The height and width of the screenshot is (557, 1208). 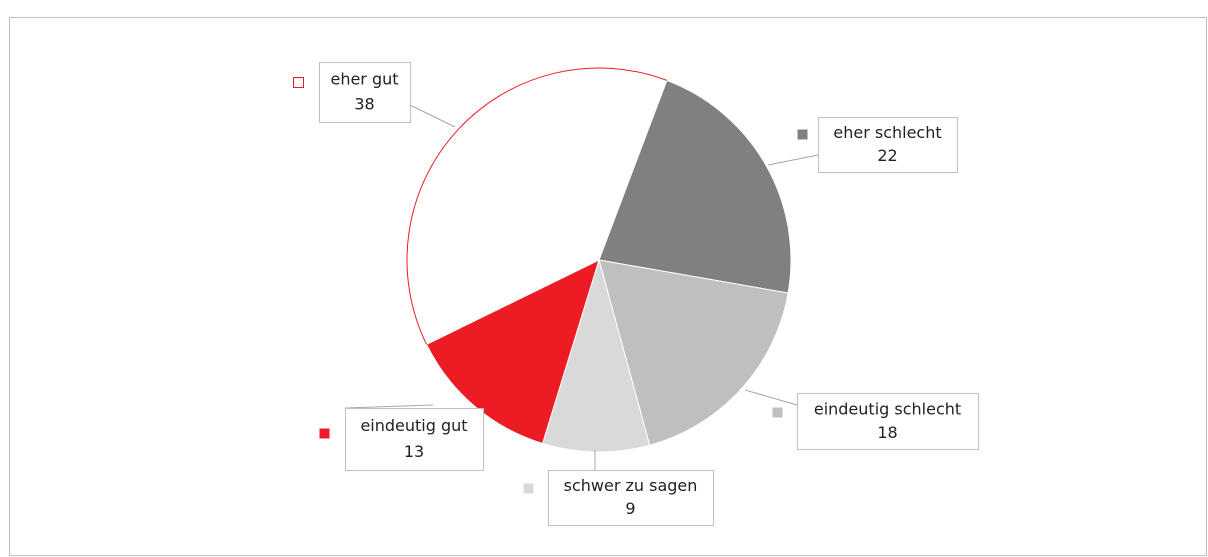 What do you see at coordinates (364, 104) in the screenshot?
I see `value-label: 38` at bounding box center [364, 104].